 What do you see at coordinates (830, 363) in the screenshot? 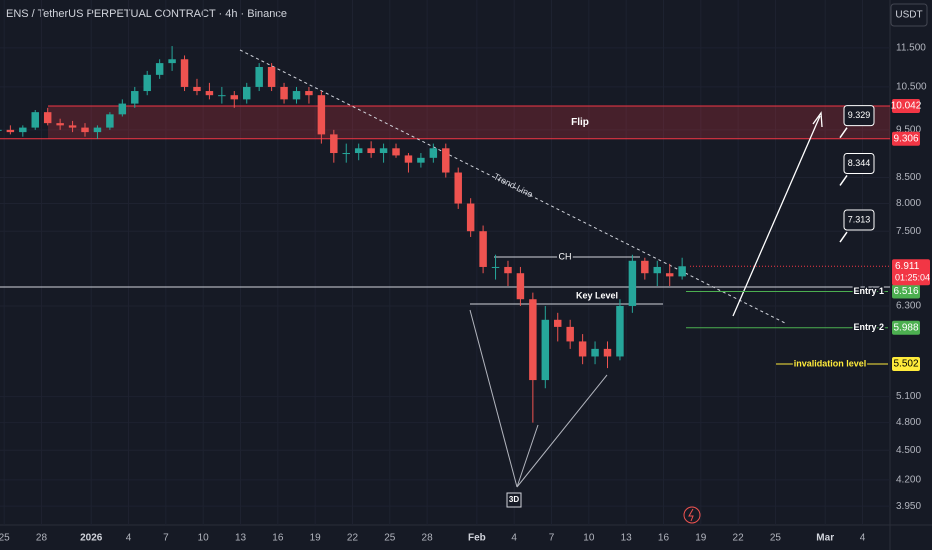
I see `level-label: invalidation level` at bounding box center [830, 363].